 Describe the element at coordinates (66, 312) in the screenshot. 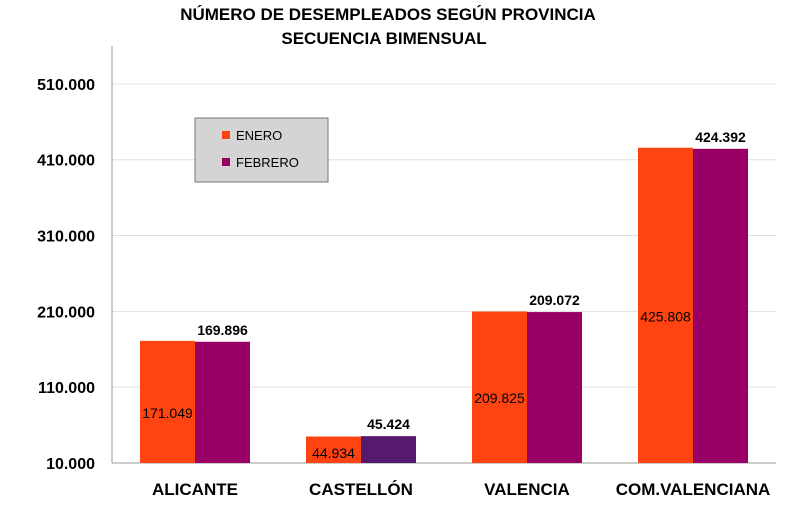

I see `y-tick-label: 210.000` at that location.